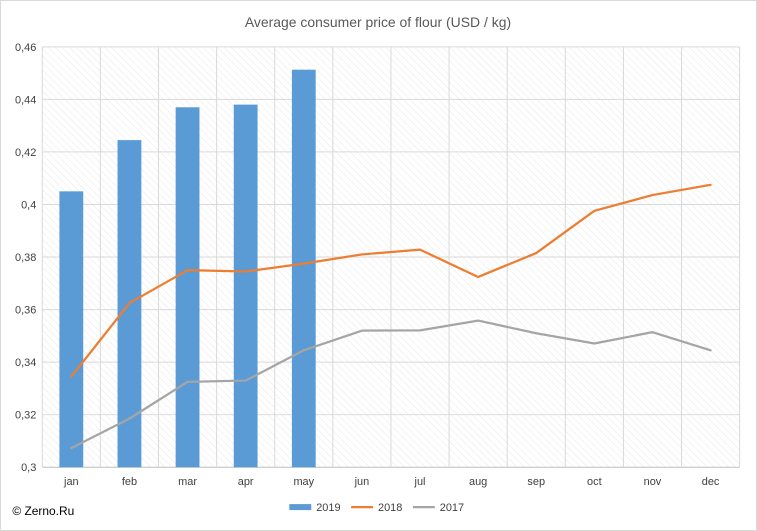 This screenshot has height=531, width=757. Describe the element at coordinates (536, 482) in the screenshot. I see `x-tick-label: sep` at that location.